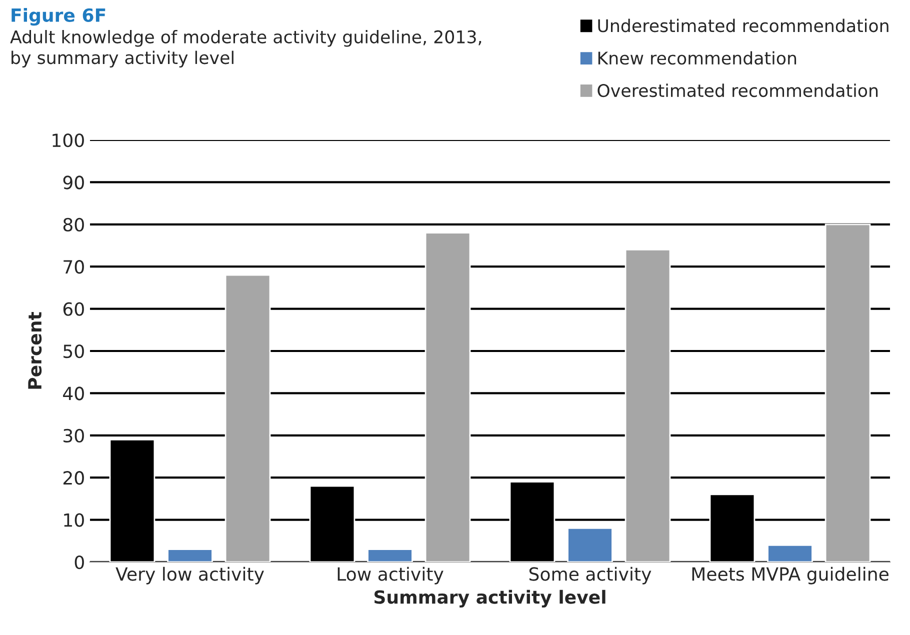 The height and width of the screenshot is (635, 910). Describe the element at coordinates (59, 17) in the screenshot. I see `chart-title: Figure 6F` at that location.